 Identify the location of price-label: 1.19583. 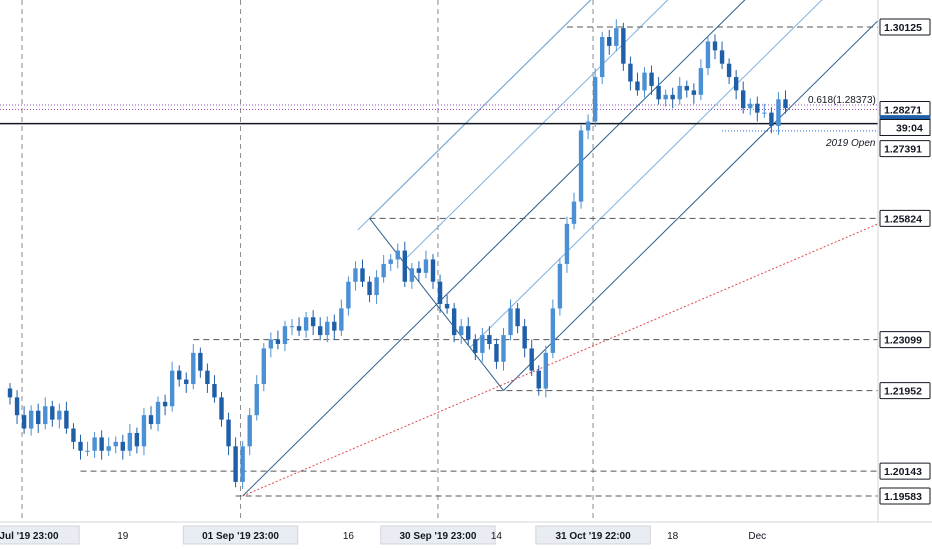
(903, 497).